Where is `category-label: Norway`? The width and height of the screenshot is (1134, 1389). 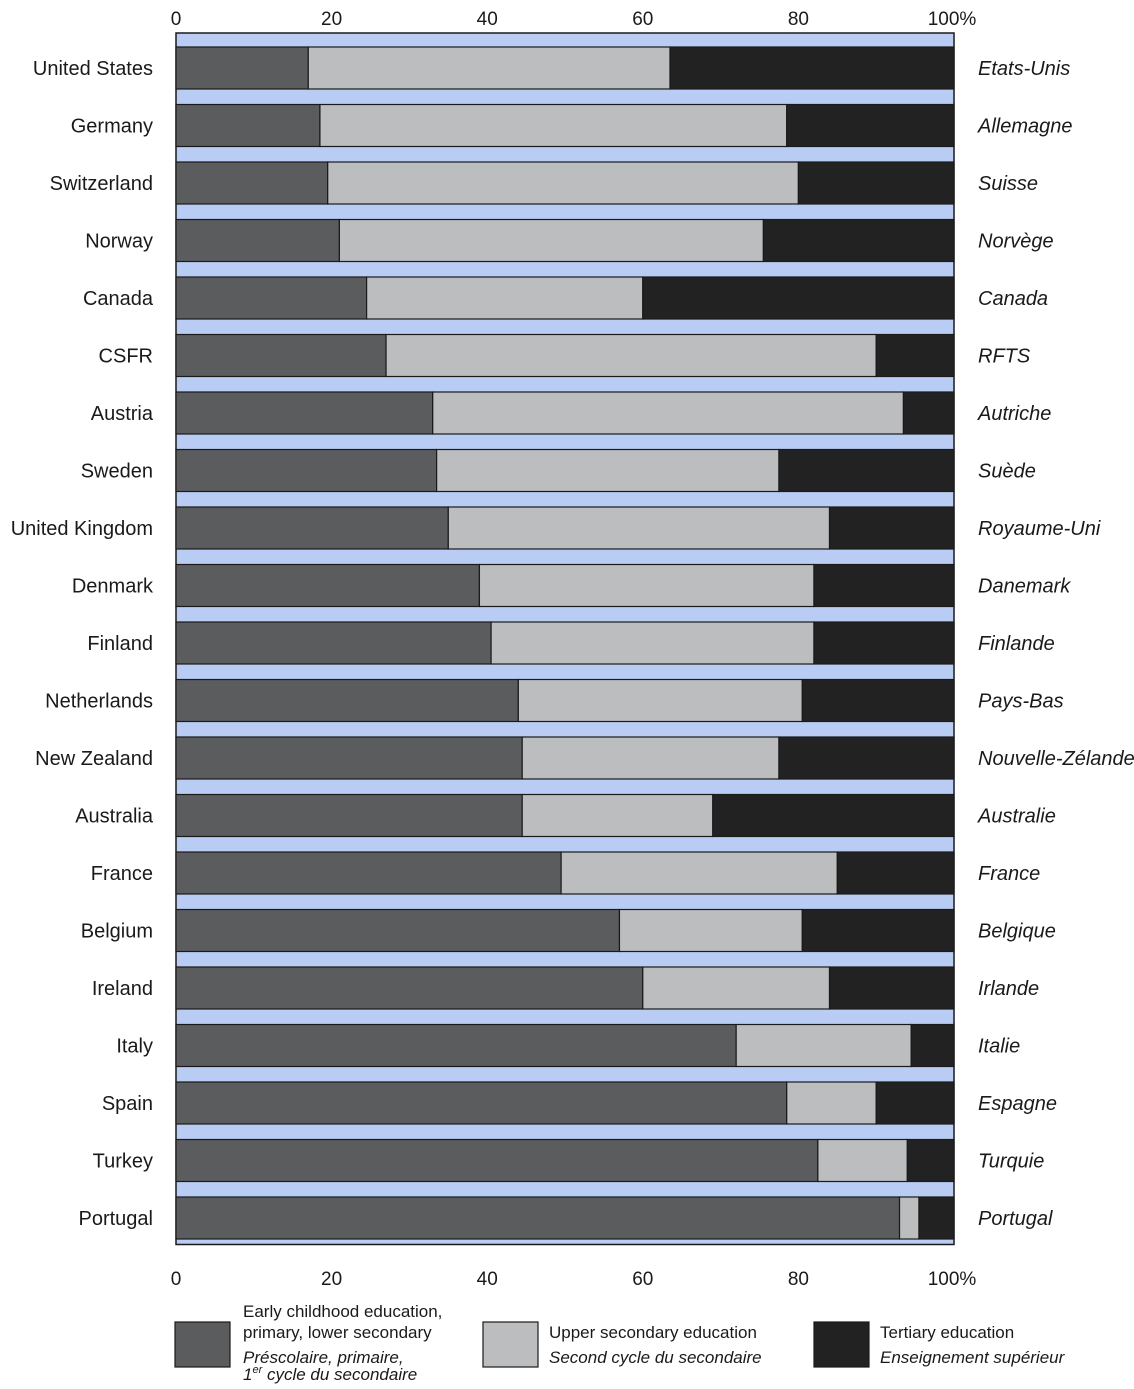 category-label: Norway is located at coordinates (119, 242).